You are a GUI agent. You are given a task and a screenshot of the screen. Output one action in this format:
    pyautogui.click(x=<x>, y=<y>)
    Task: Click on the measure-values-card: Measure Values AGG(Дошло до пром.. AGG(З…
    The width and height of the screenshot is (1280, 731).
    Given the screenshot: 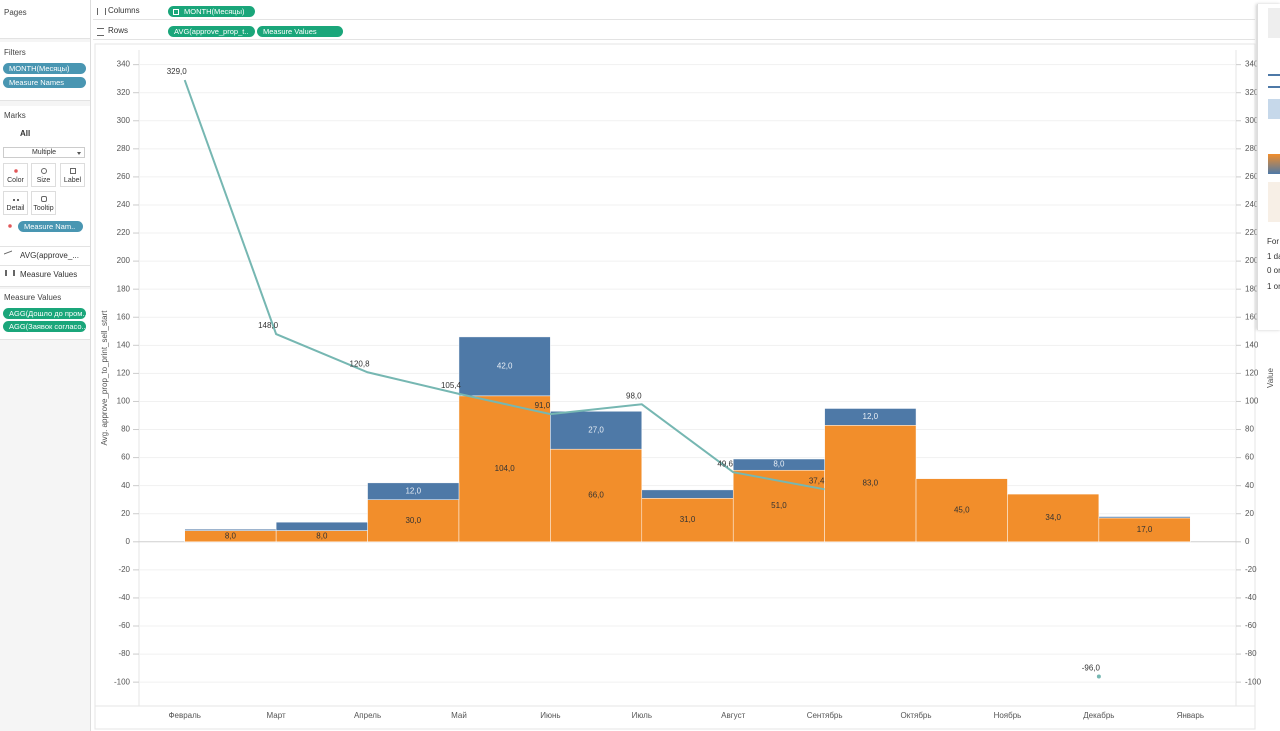 What is the action you would take?
    pyautogui.click(x=45, y=314)
    